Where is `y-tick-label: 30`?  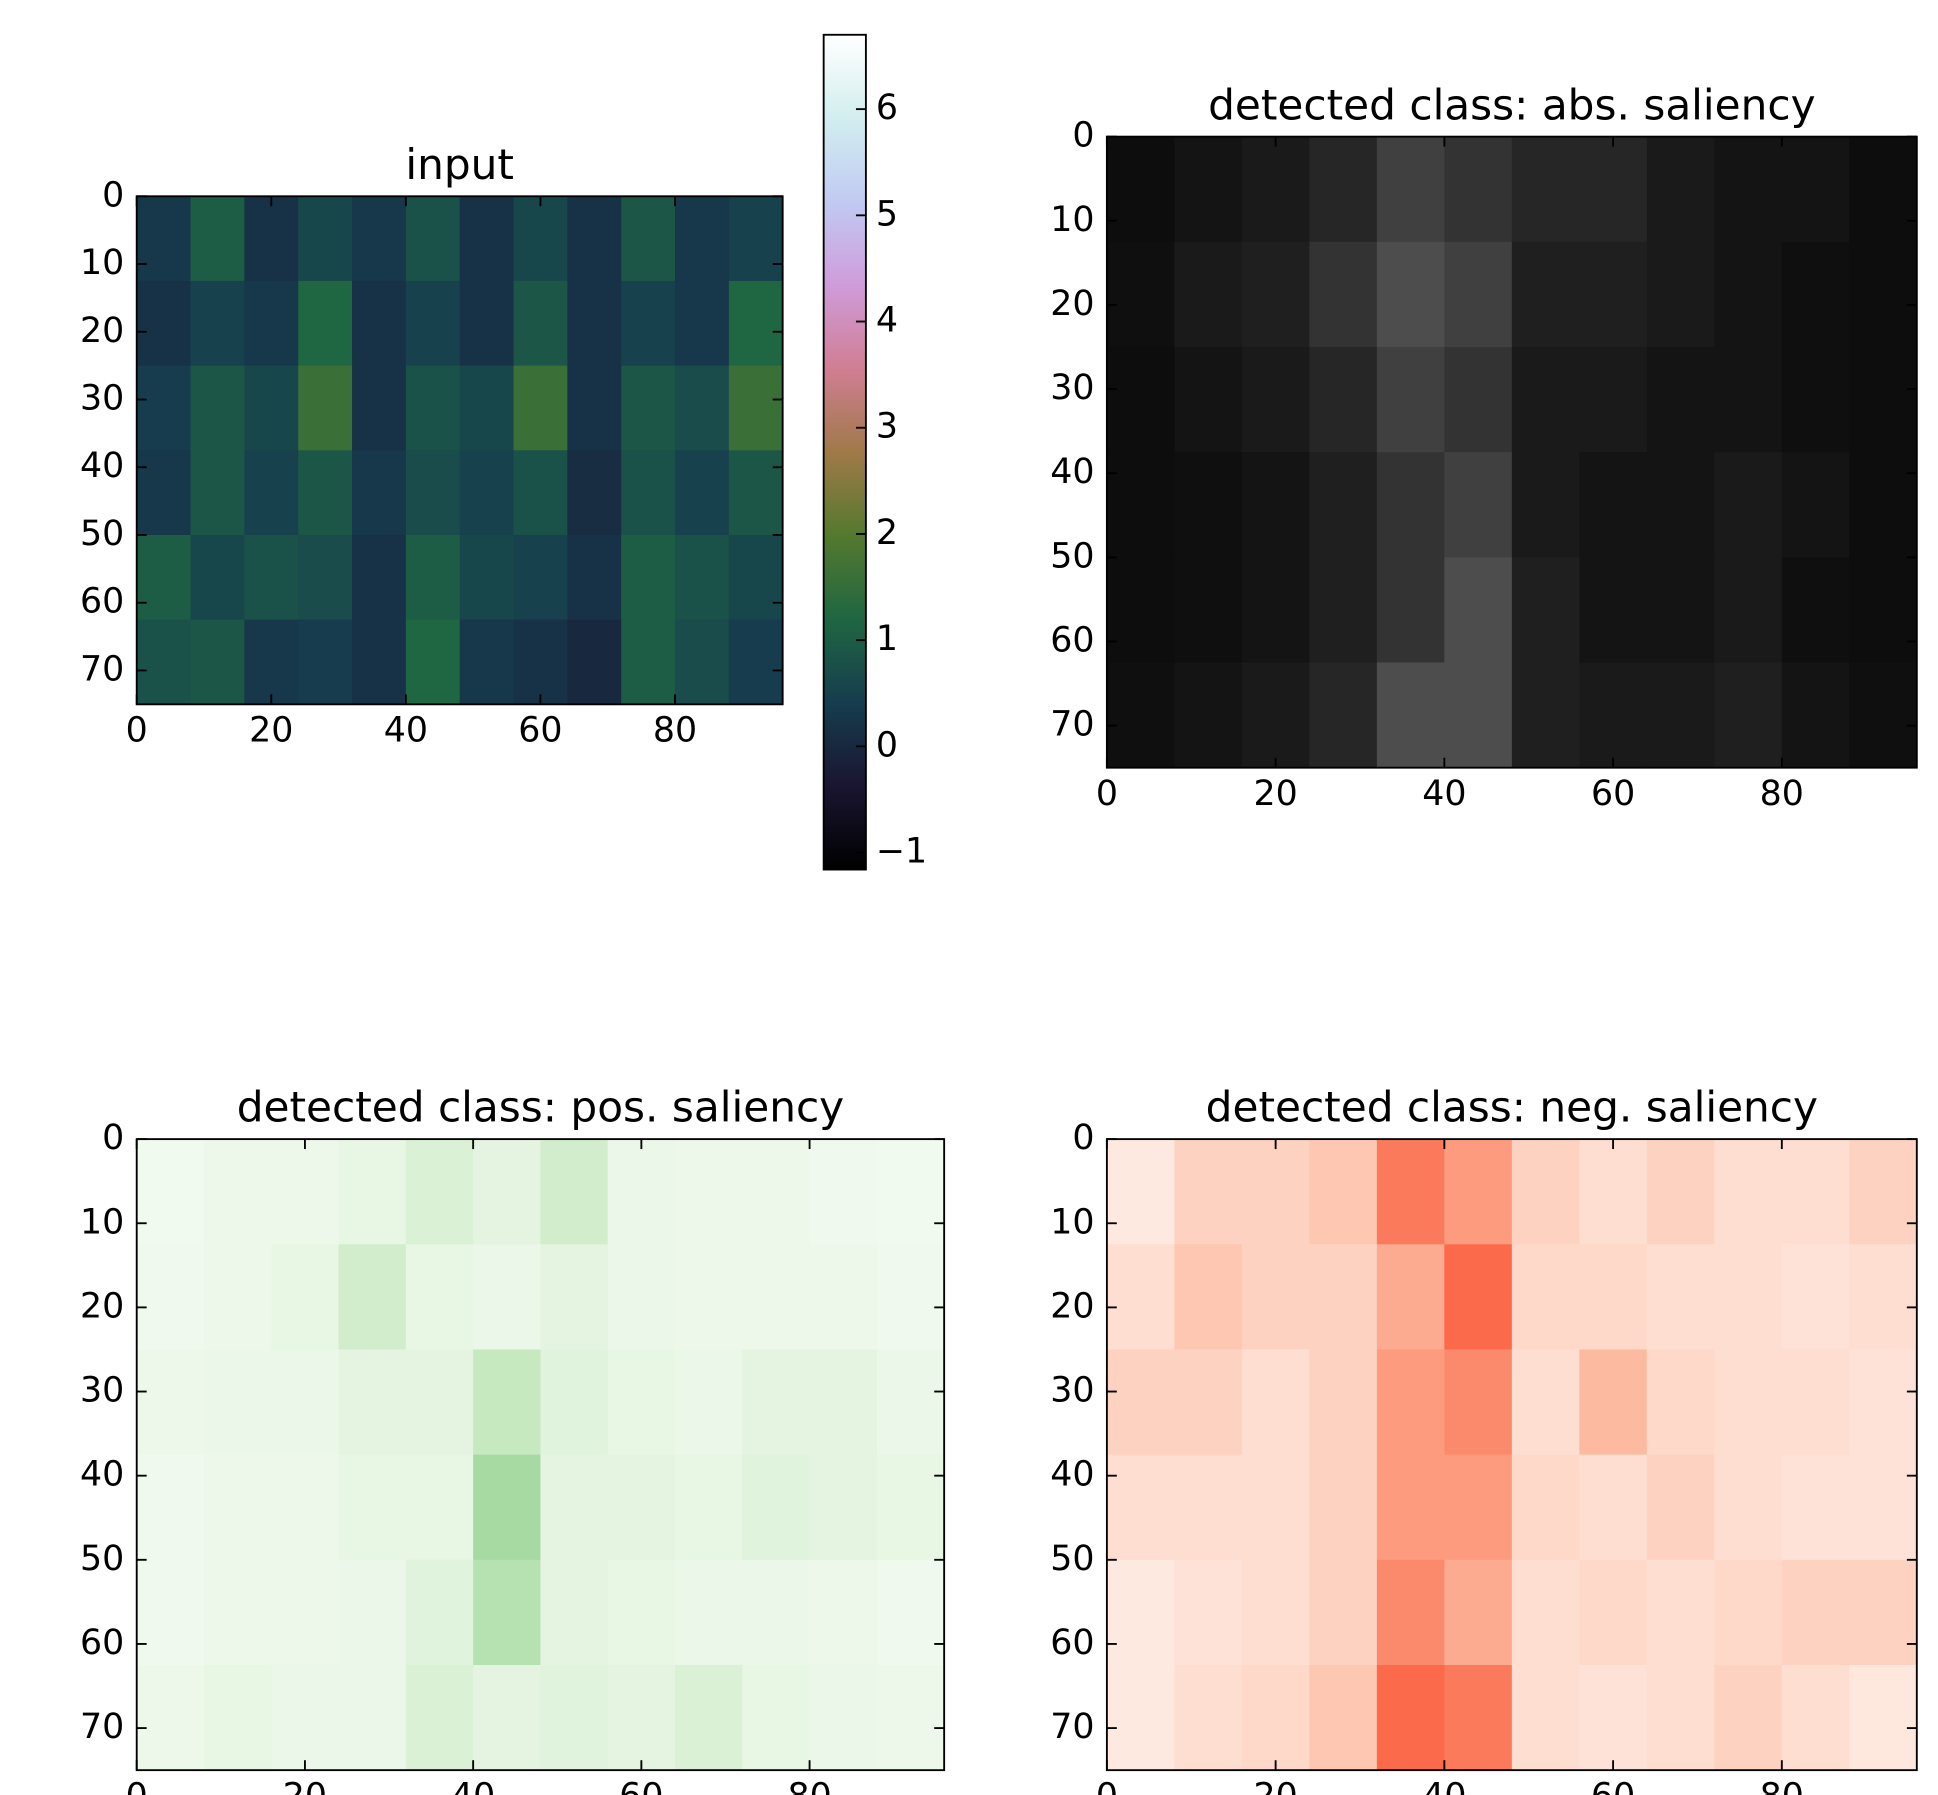 y-tick-label: 30 is located at coordinates (1072, 1391).